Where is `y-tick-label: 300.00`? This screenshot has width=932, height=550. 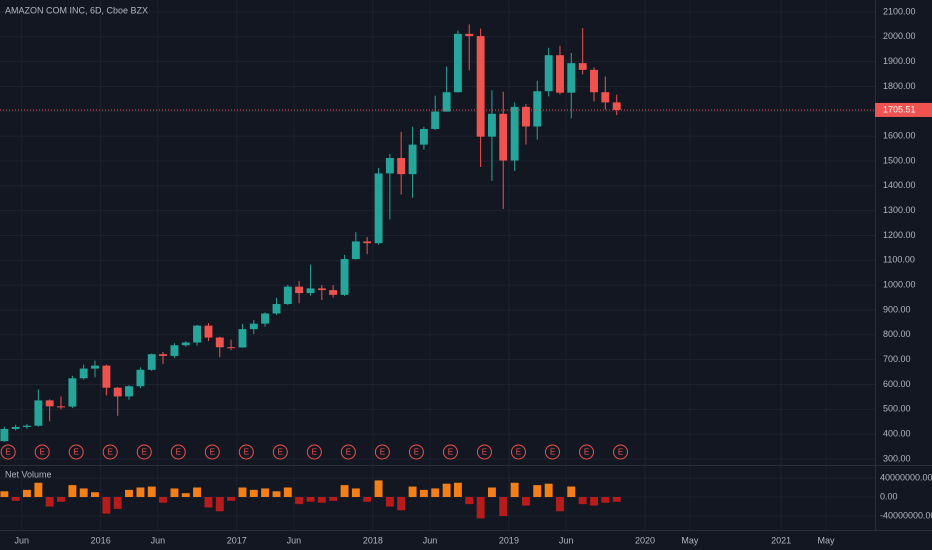 y-tick-label: 300.00 is located at coordinates (897, 458).